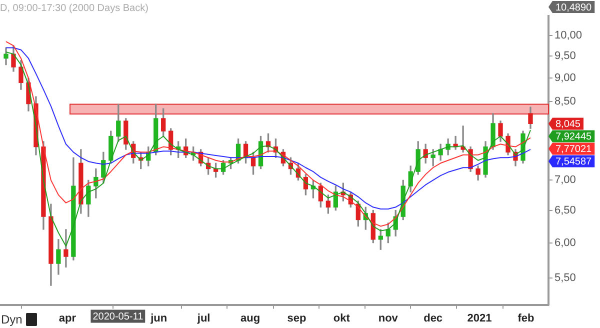 Image resolution: width=600 pixels, height=328 pixels. What do you see at coordinates (573, 8) in the screenshot?
I see `text: 10,4890` at bounding box center [573, 8].